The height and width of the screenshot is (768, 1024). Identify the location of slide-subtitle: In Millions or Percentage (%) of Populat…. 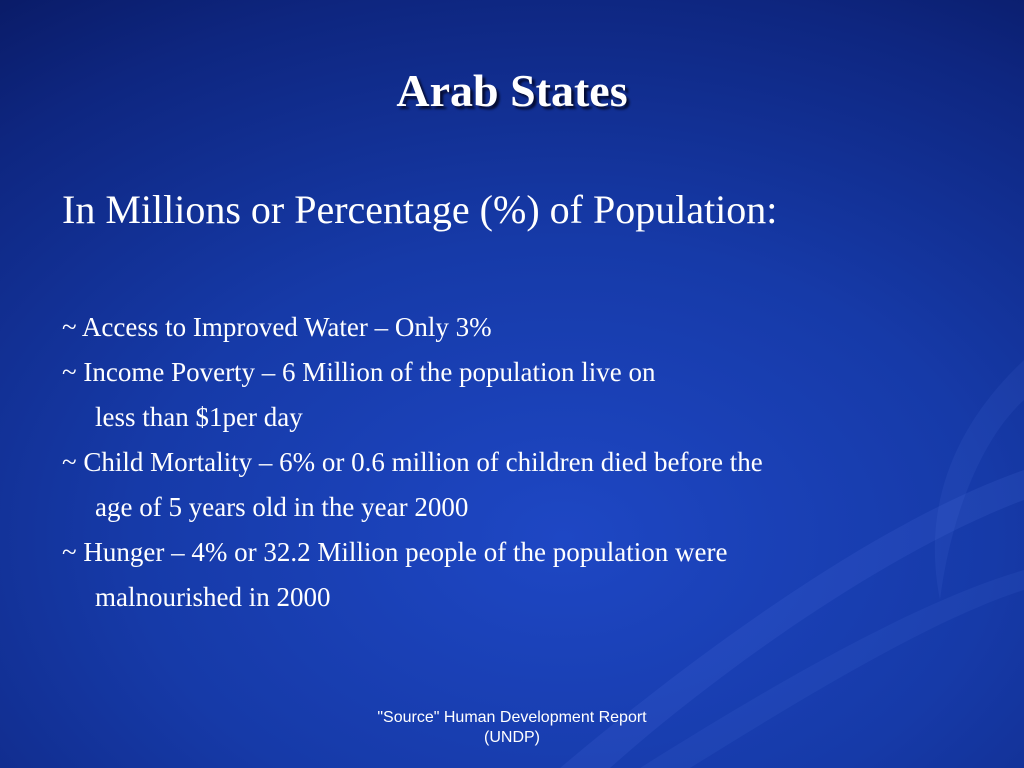
(420, 209).